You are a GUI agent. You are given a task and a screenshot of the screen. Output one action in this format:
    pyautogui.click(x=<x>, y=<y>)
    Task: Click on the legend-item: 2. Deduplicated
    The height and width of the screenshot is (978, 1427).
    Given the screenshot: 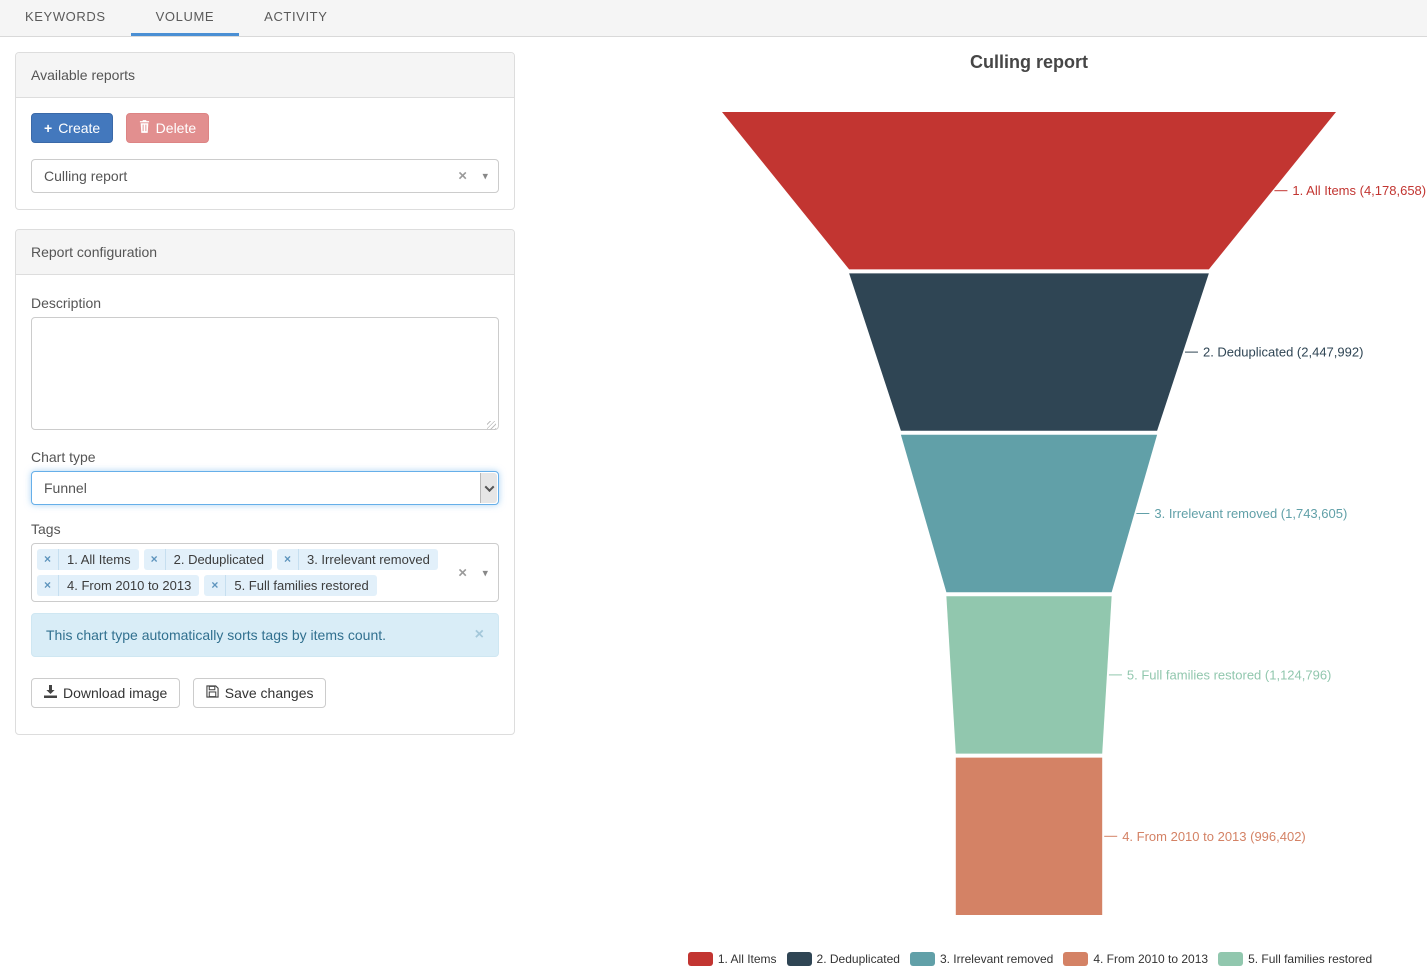 What is the action you would take?
    pyautogui.click(x=843, y=959)
    